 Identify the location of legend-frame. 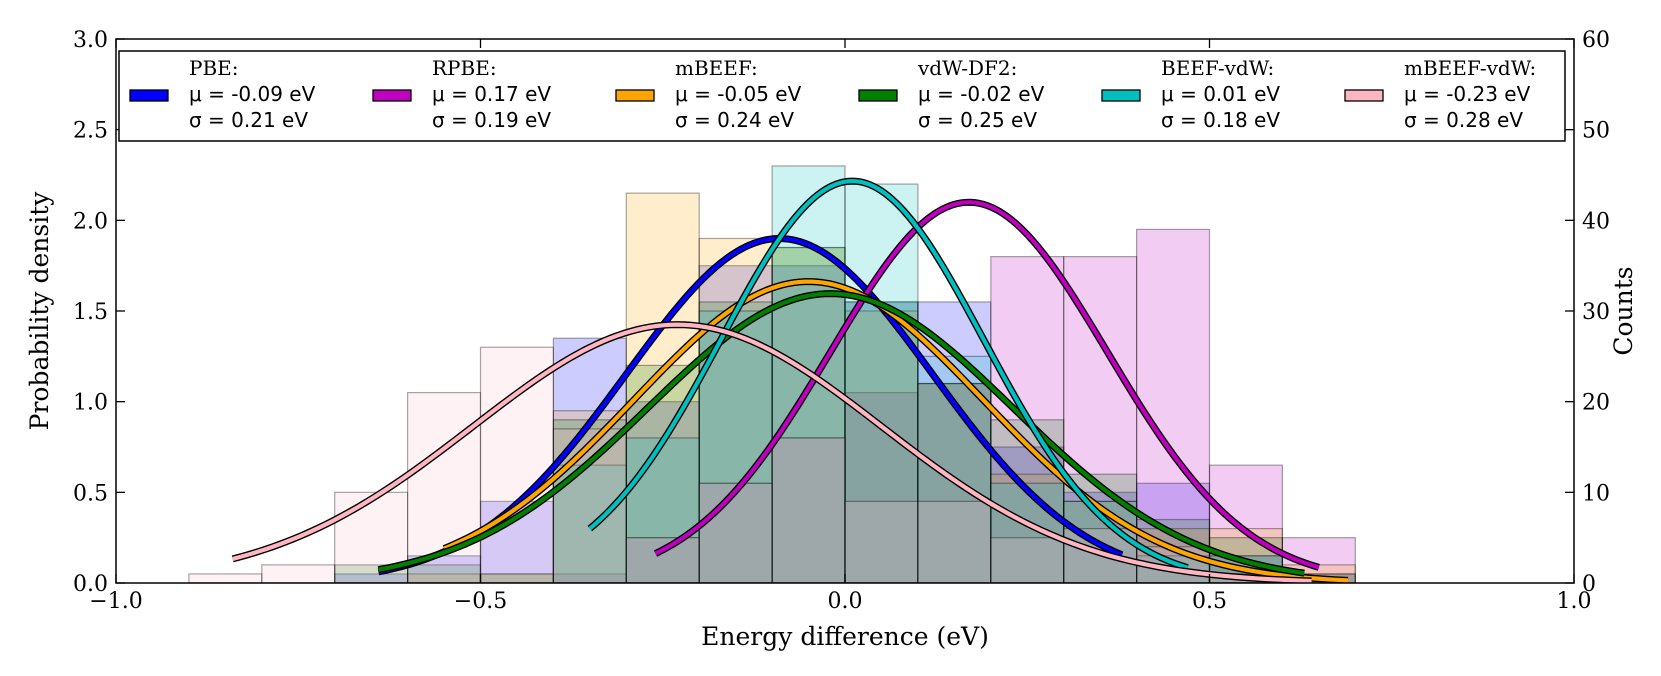
(842, 96).